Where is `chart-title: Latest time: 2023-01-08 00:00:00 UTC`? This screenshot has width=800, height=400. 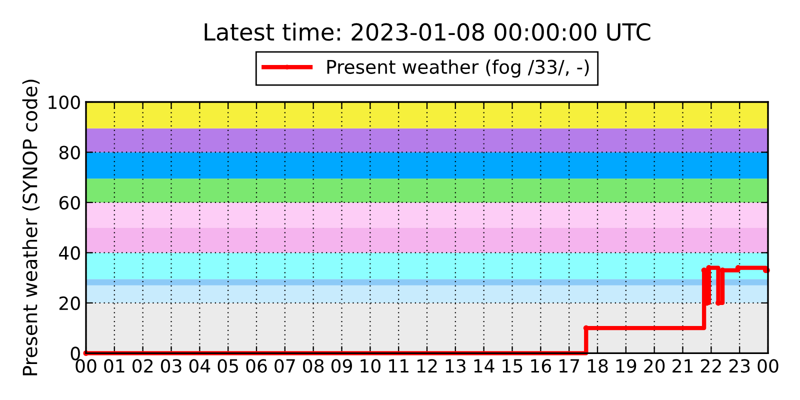 chart-title: Latest time: 2023-01-08 00:00:00 UTC is located at coordinates (427, 31).